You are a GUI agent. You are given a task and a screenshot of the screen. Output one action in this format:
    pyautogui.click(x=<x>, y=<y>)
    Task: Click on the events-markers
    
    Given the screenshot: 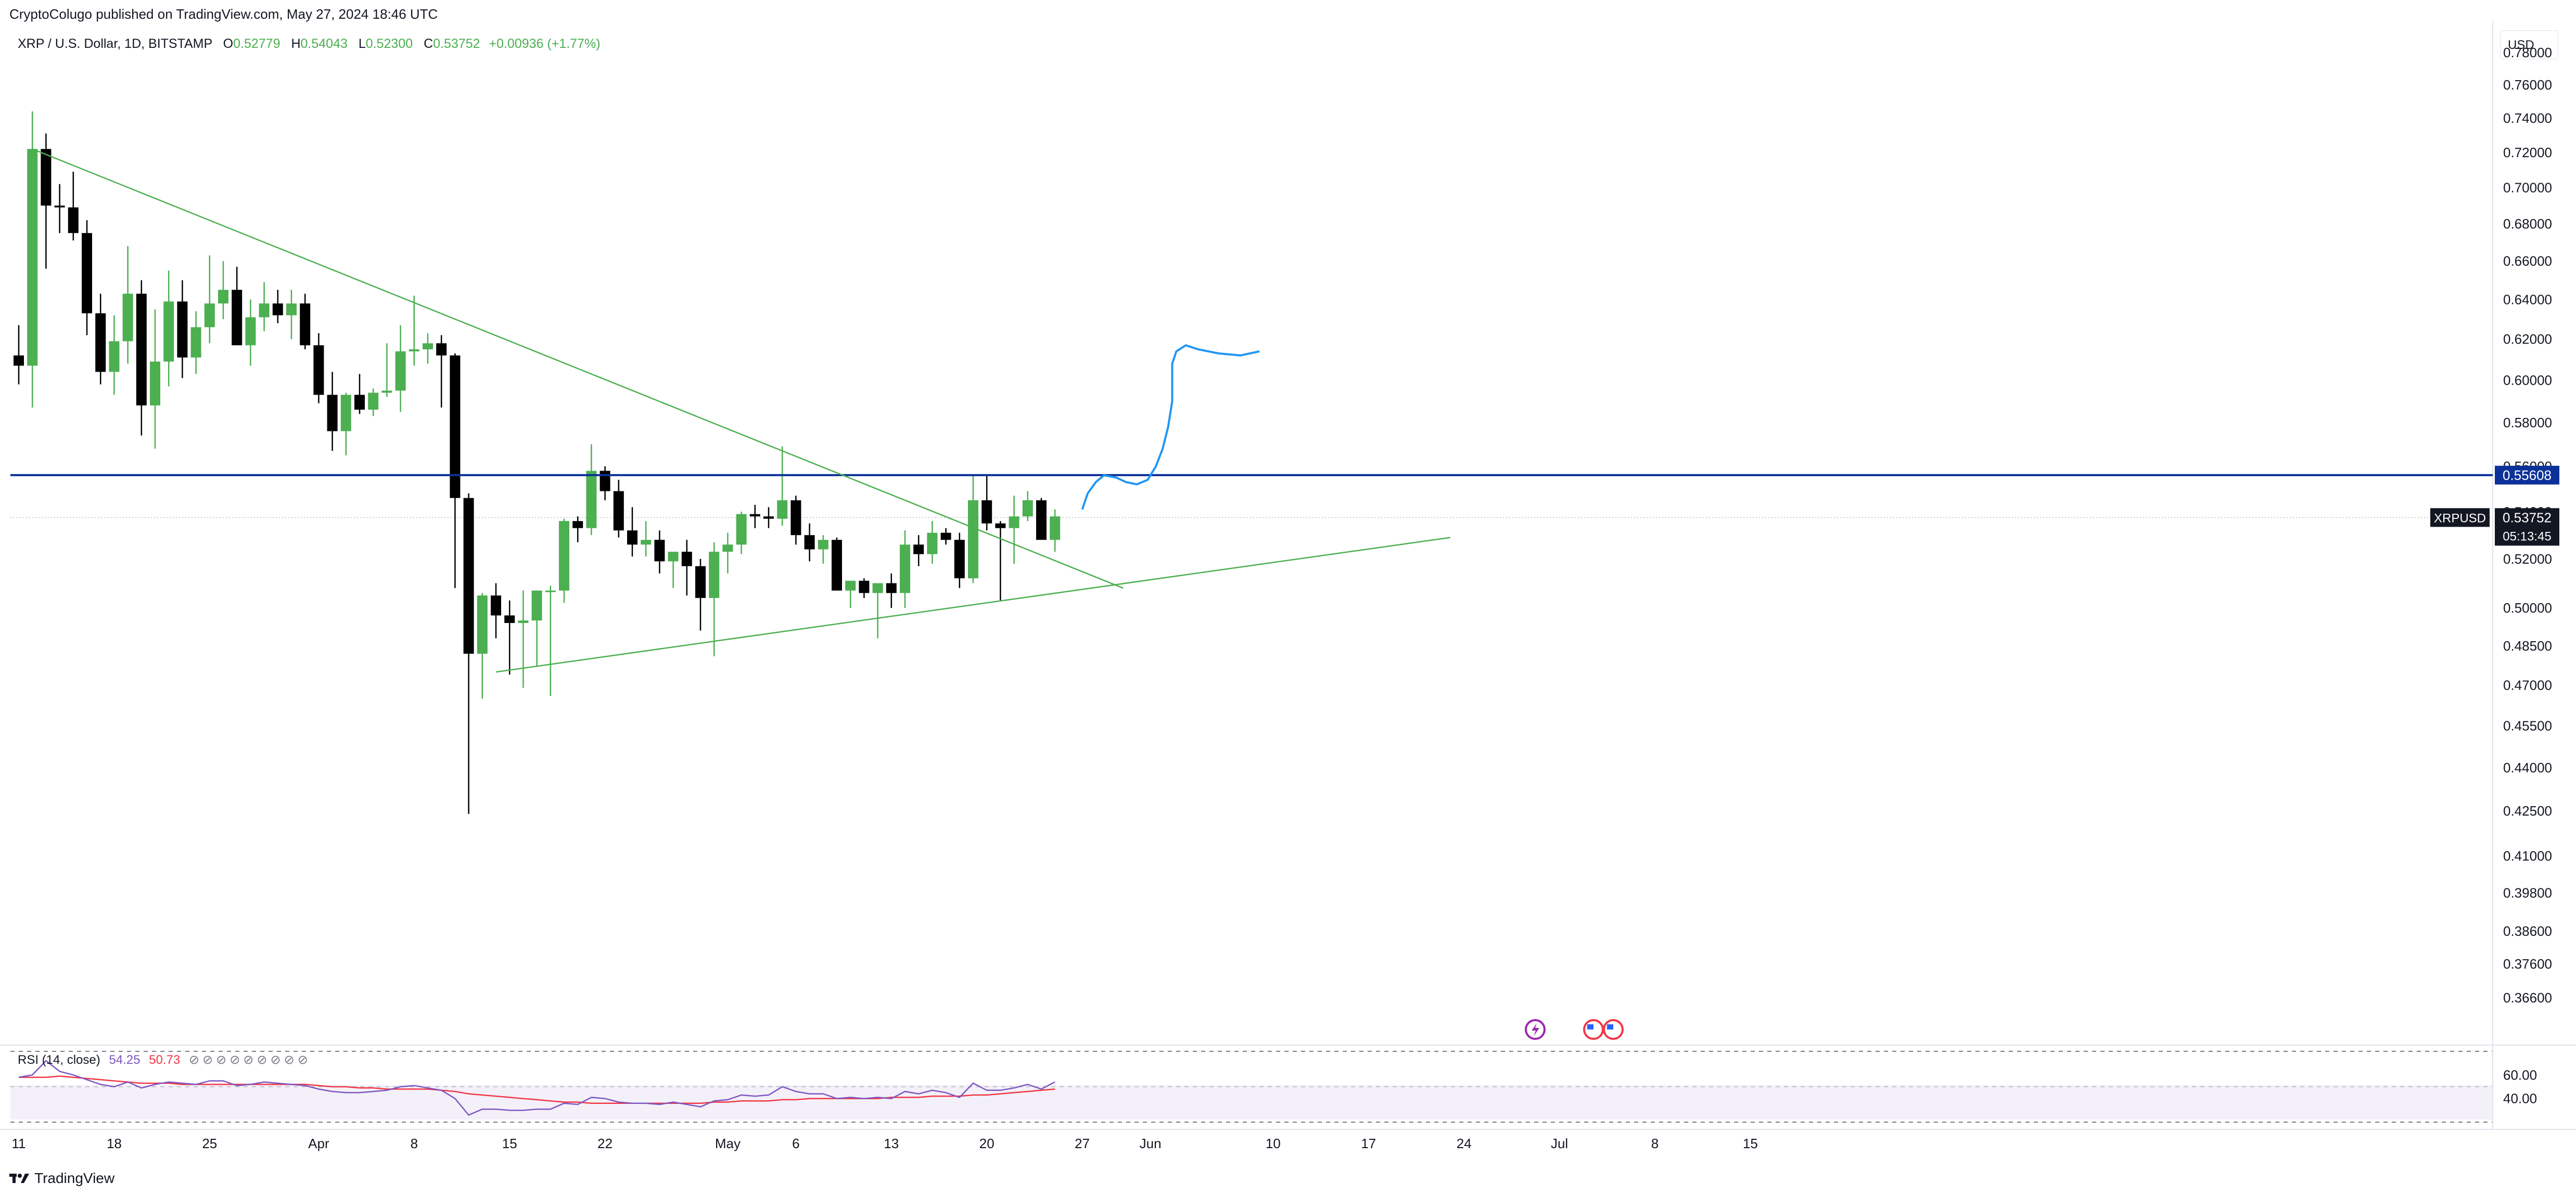 What is the action you would take?
    pyautogui.click(x=1574, y=1029)
    